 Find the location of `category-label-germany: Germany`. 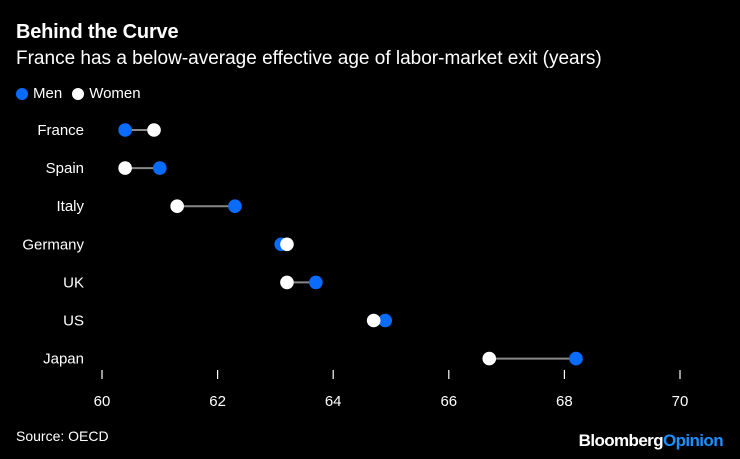

category-label-germany: Germany is located at coordinates (53, 244).